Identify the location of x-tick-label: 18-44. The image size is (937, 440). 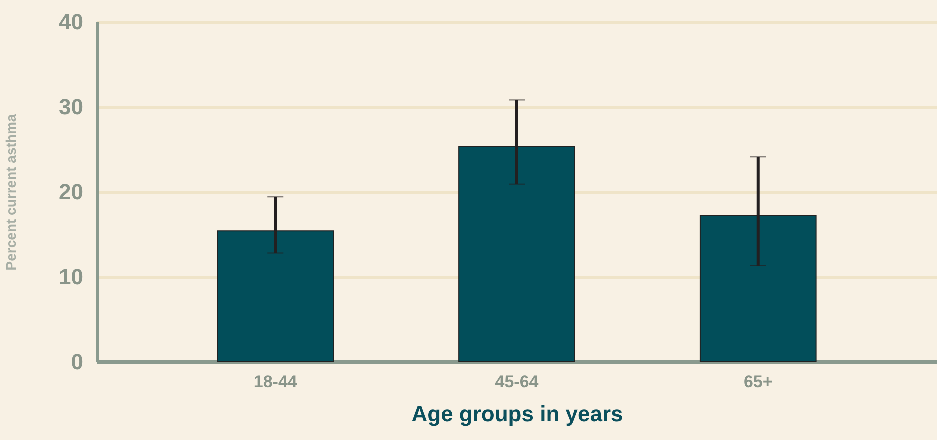
(276, 382).